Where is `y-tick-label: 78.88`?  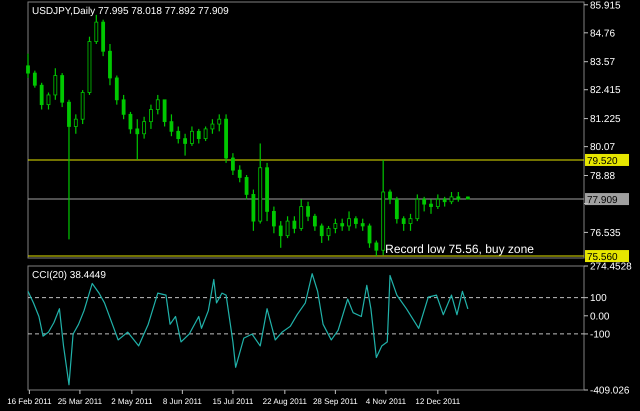
y-tick-label: 78.88 is located at coordinates (603, 176).